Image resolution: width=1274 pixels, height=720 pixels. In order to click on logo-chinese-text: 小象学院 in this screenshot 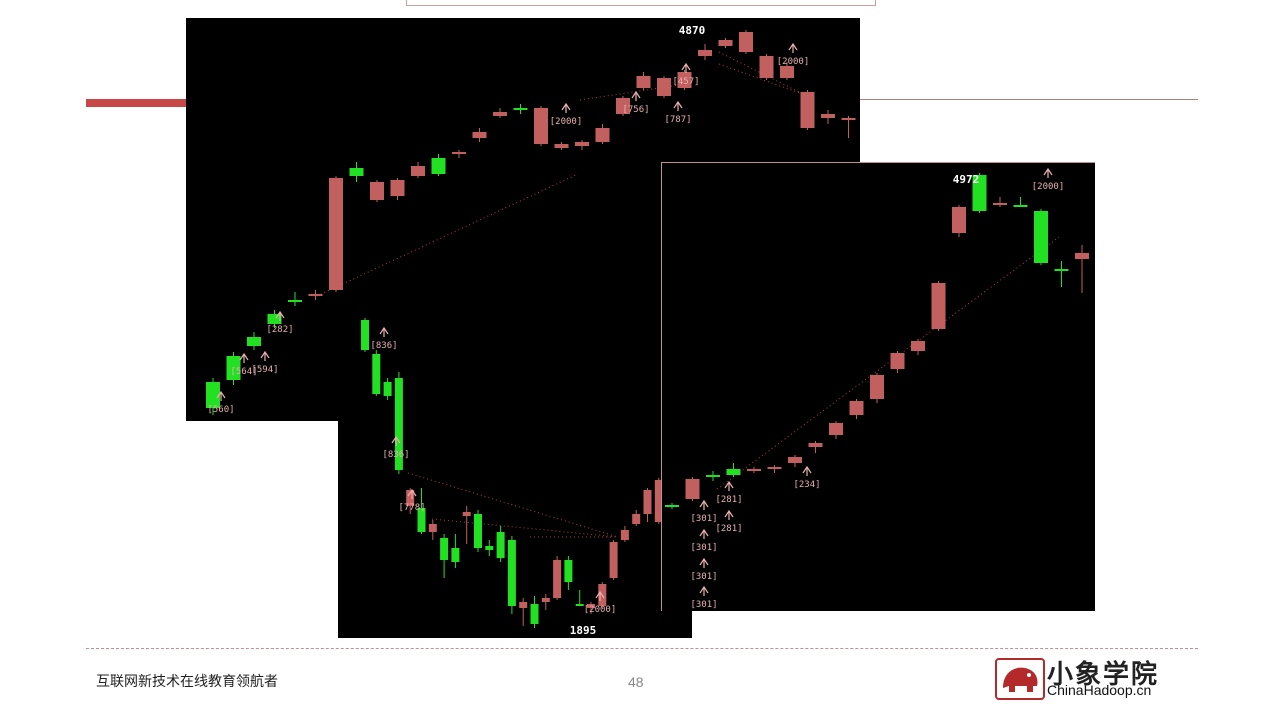, I will do `click(1103, 675)`.